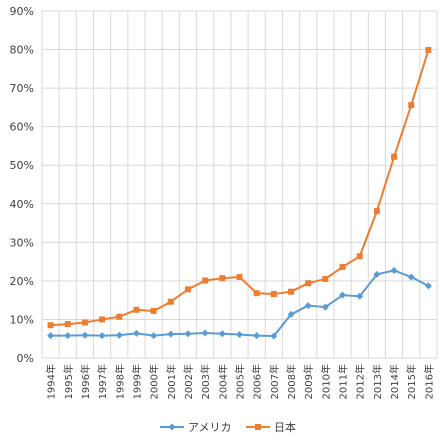 The image size is (441, 443). What do you see at coordinates (411, 381) in the screenshot?
I see `x-tick-label: 2015年` at bounding box center [411, 381].